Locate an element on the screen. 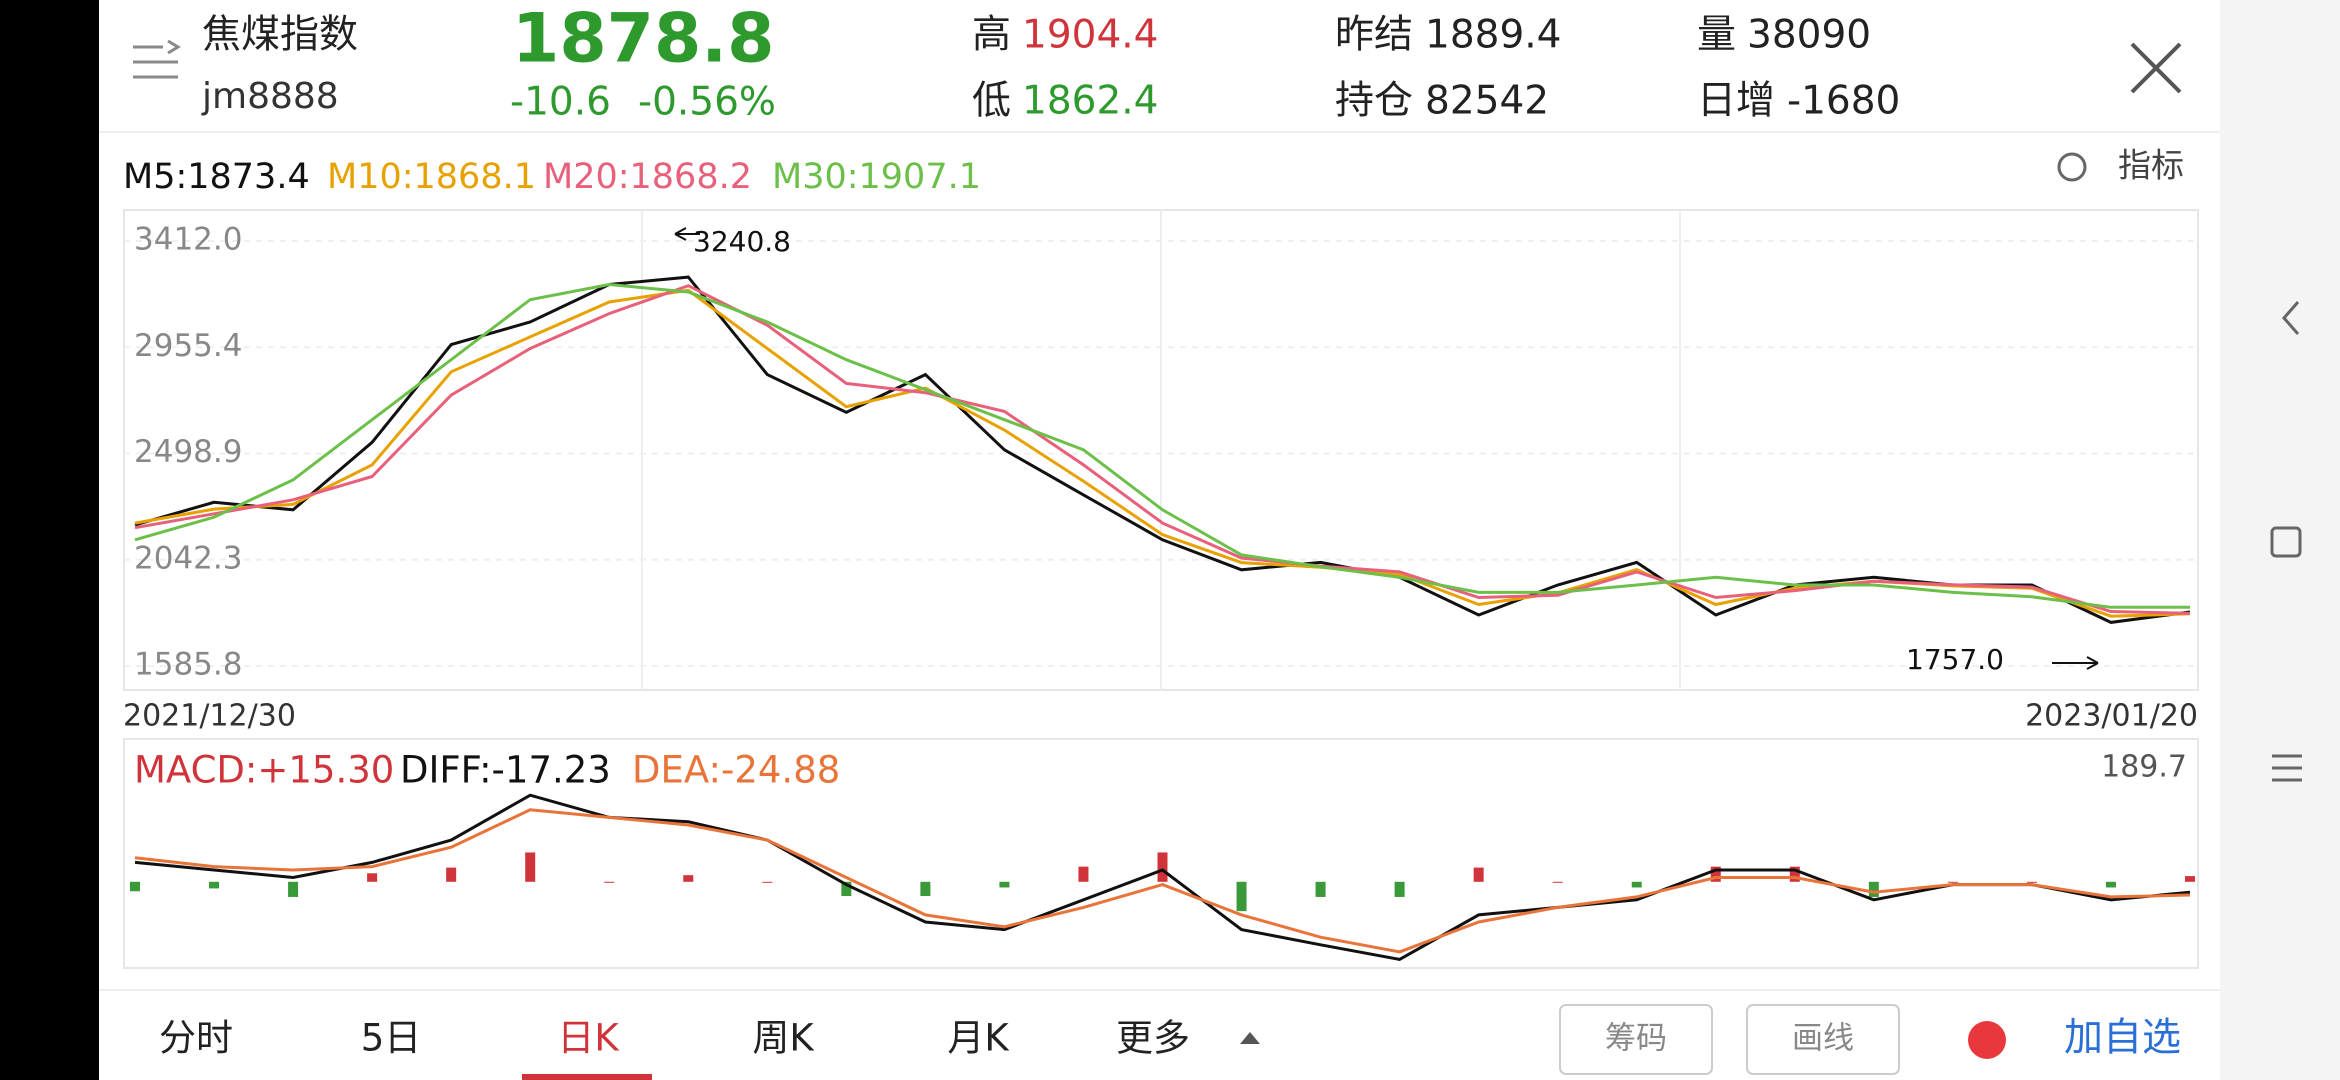  date-start: 2021/12/30 is located at coordinates (209, 716).